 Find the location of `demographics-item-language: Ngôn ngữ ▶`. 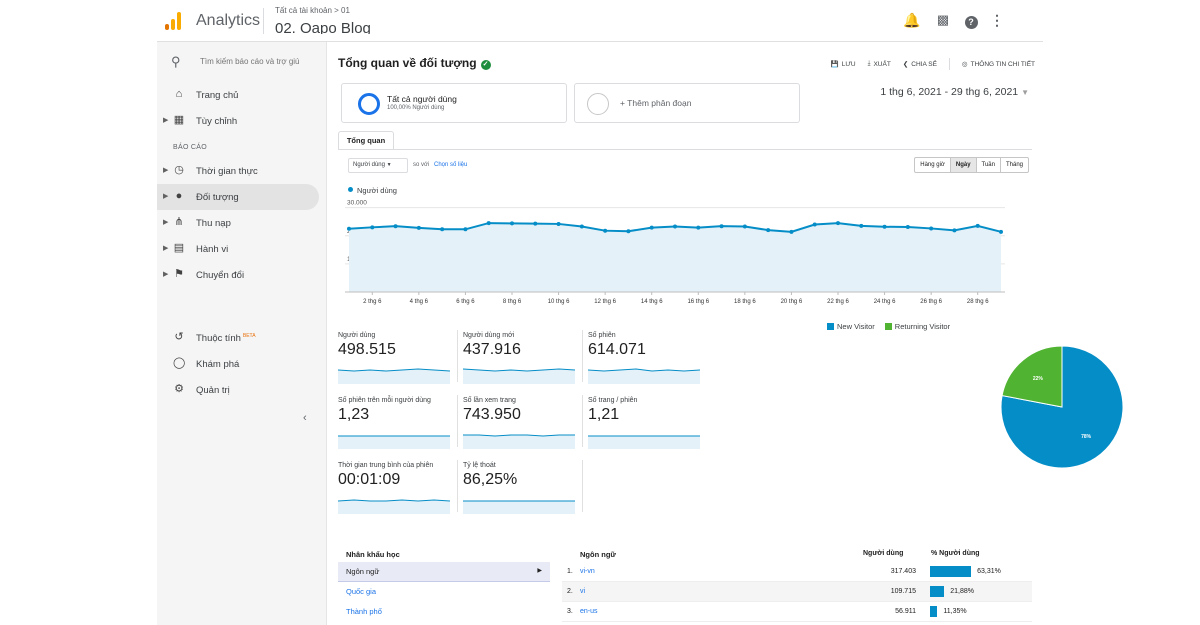

demographics-item-language: Ngôn ngữ ▶ is located at coordinates (444, 572).